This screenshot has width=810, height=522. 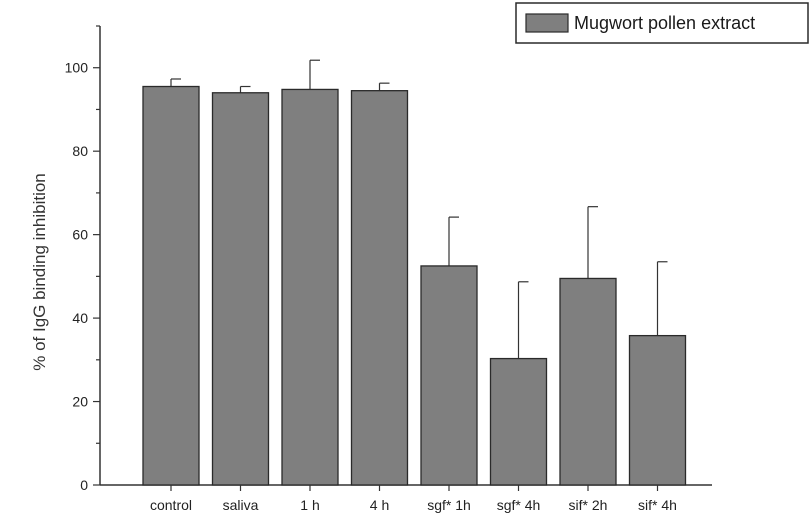 What do you see at coordinates (519, 505) in the screenshot?
I see `x-tick-label: sgf* 4h` at bounding box center [519, 505].